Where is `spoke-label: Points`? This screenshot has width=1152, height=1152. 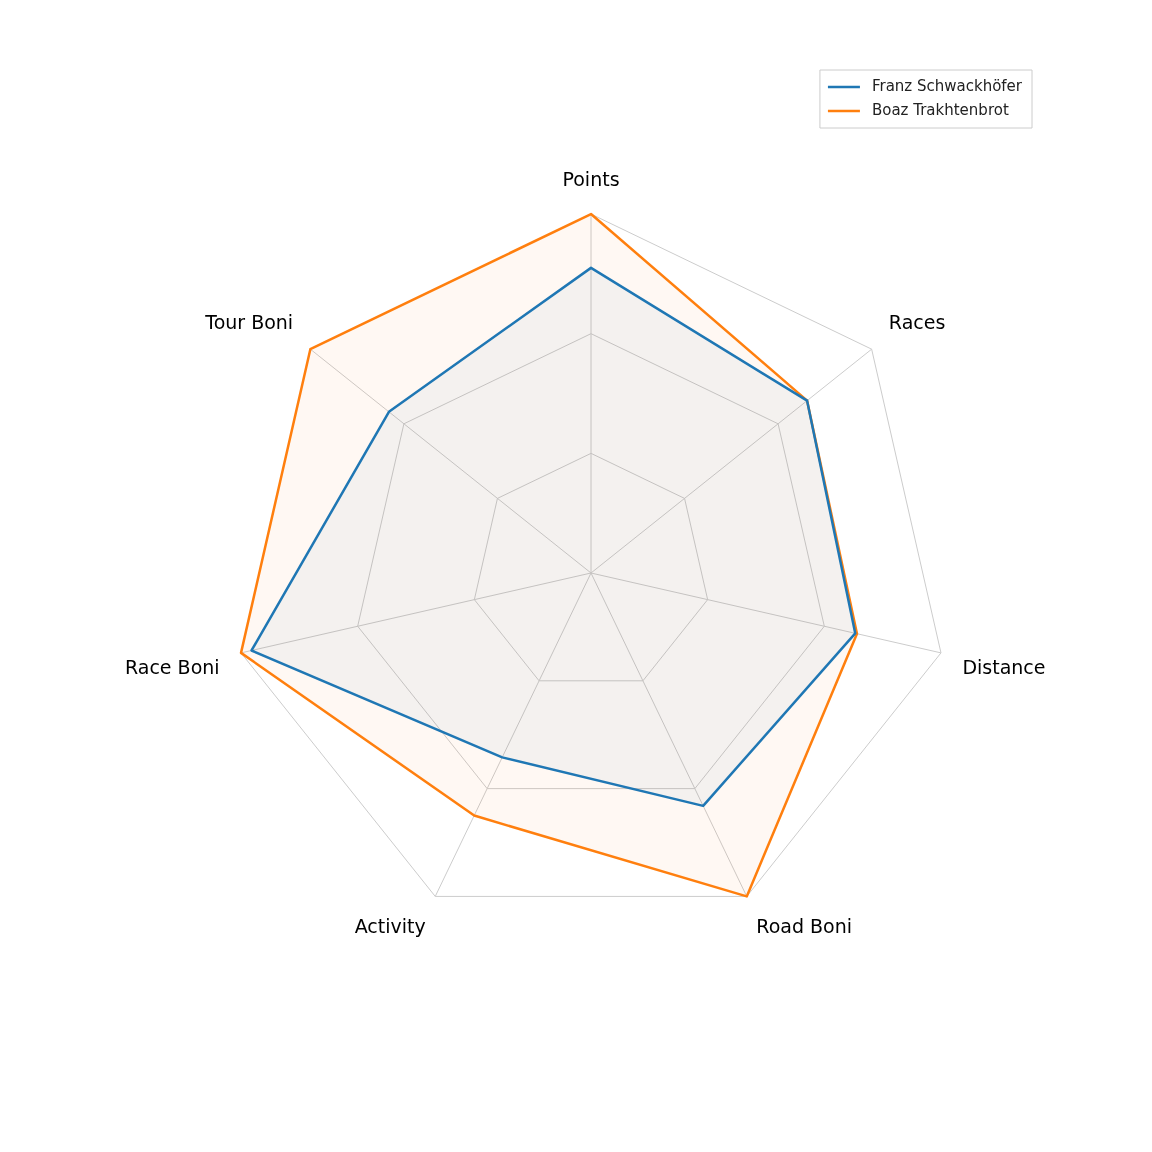
spoke-label: Points is located at coordinates (591, 178).